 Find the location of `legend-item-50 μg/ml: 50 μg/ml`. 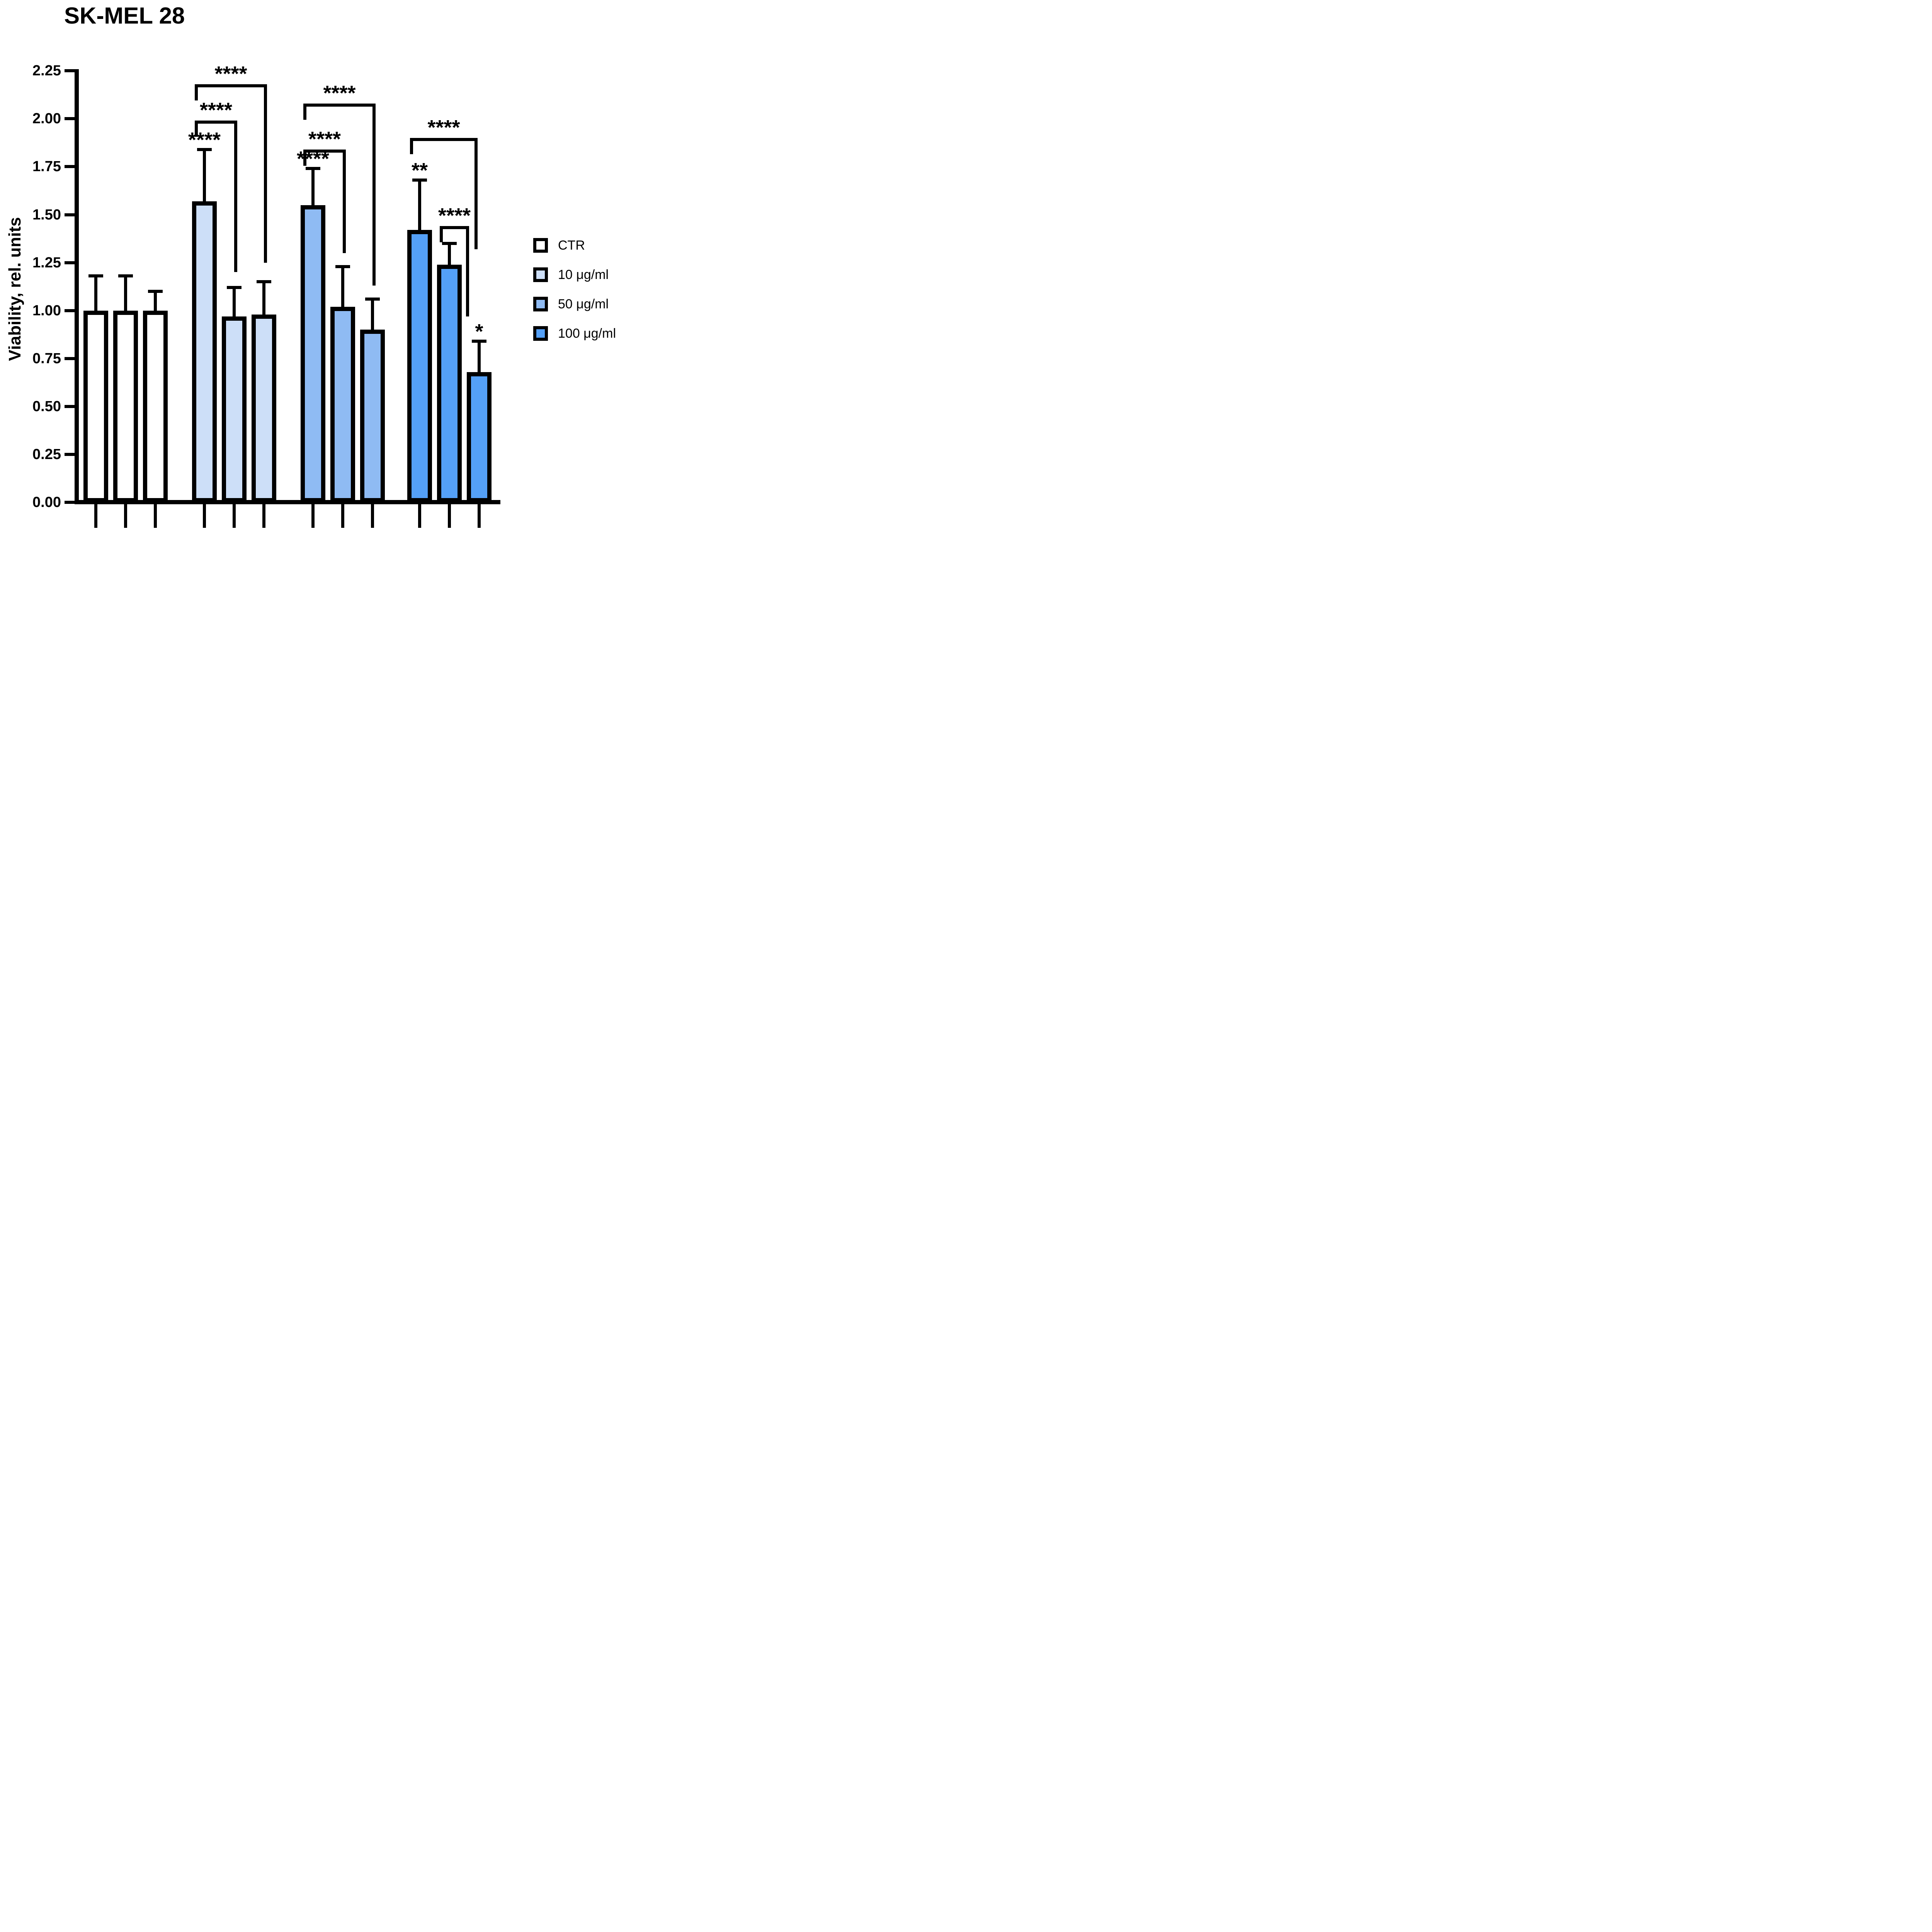

legend-item-50 μg/ml: 50 μg/ml is located at coordinates (574, 304).